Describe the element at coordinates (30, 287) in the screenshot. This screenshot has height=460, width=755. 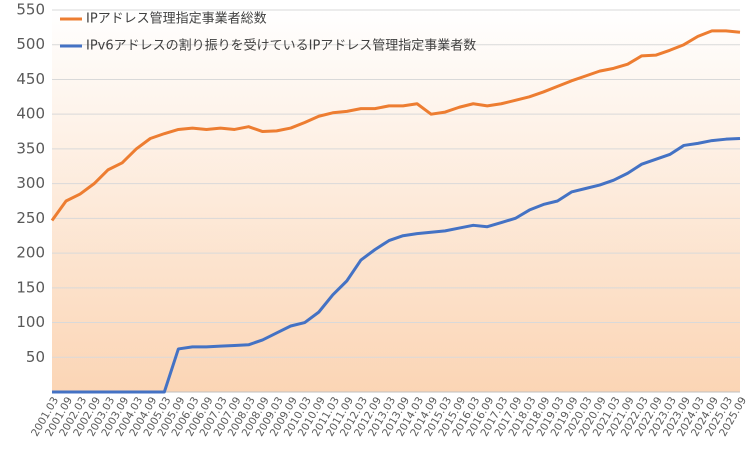
I see `y-tick-label: 150` at that location.